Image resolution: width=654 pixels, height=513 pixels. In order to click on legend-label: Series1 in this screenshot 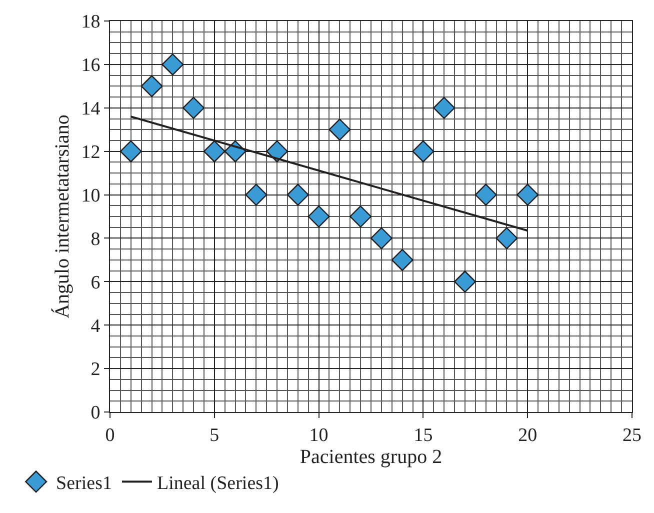, I will do `click(84, 483)`.